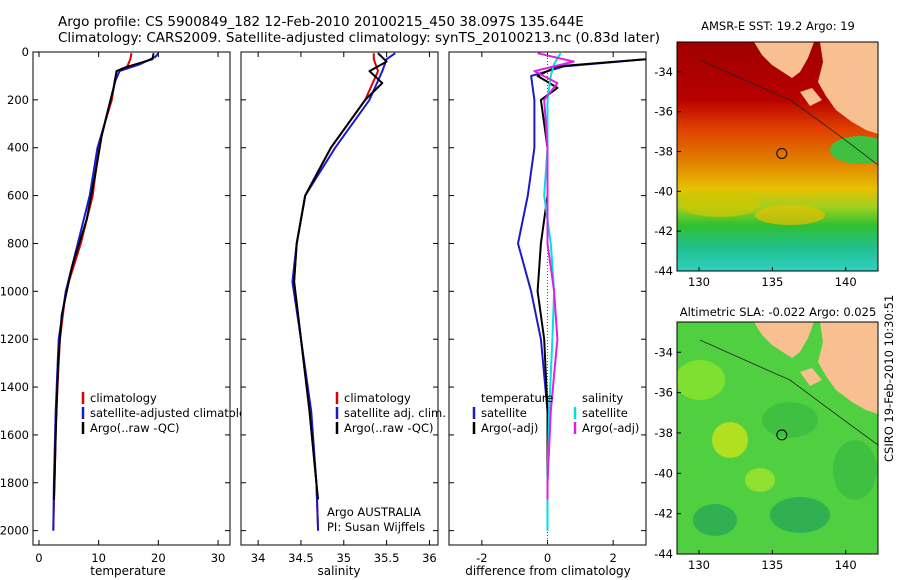 This screenshot has height=580, width=900. I want to click on y-tick-label: 200, so click(18, 100).